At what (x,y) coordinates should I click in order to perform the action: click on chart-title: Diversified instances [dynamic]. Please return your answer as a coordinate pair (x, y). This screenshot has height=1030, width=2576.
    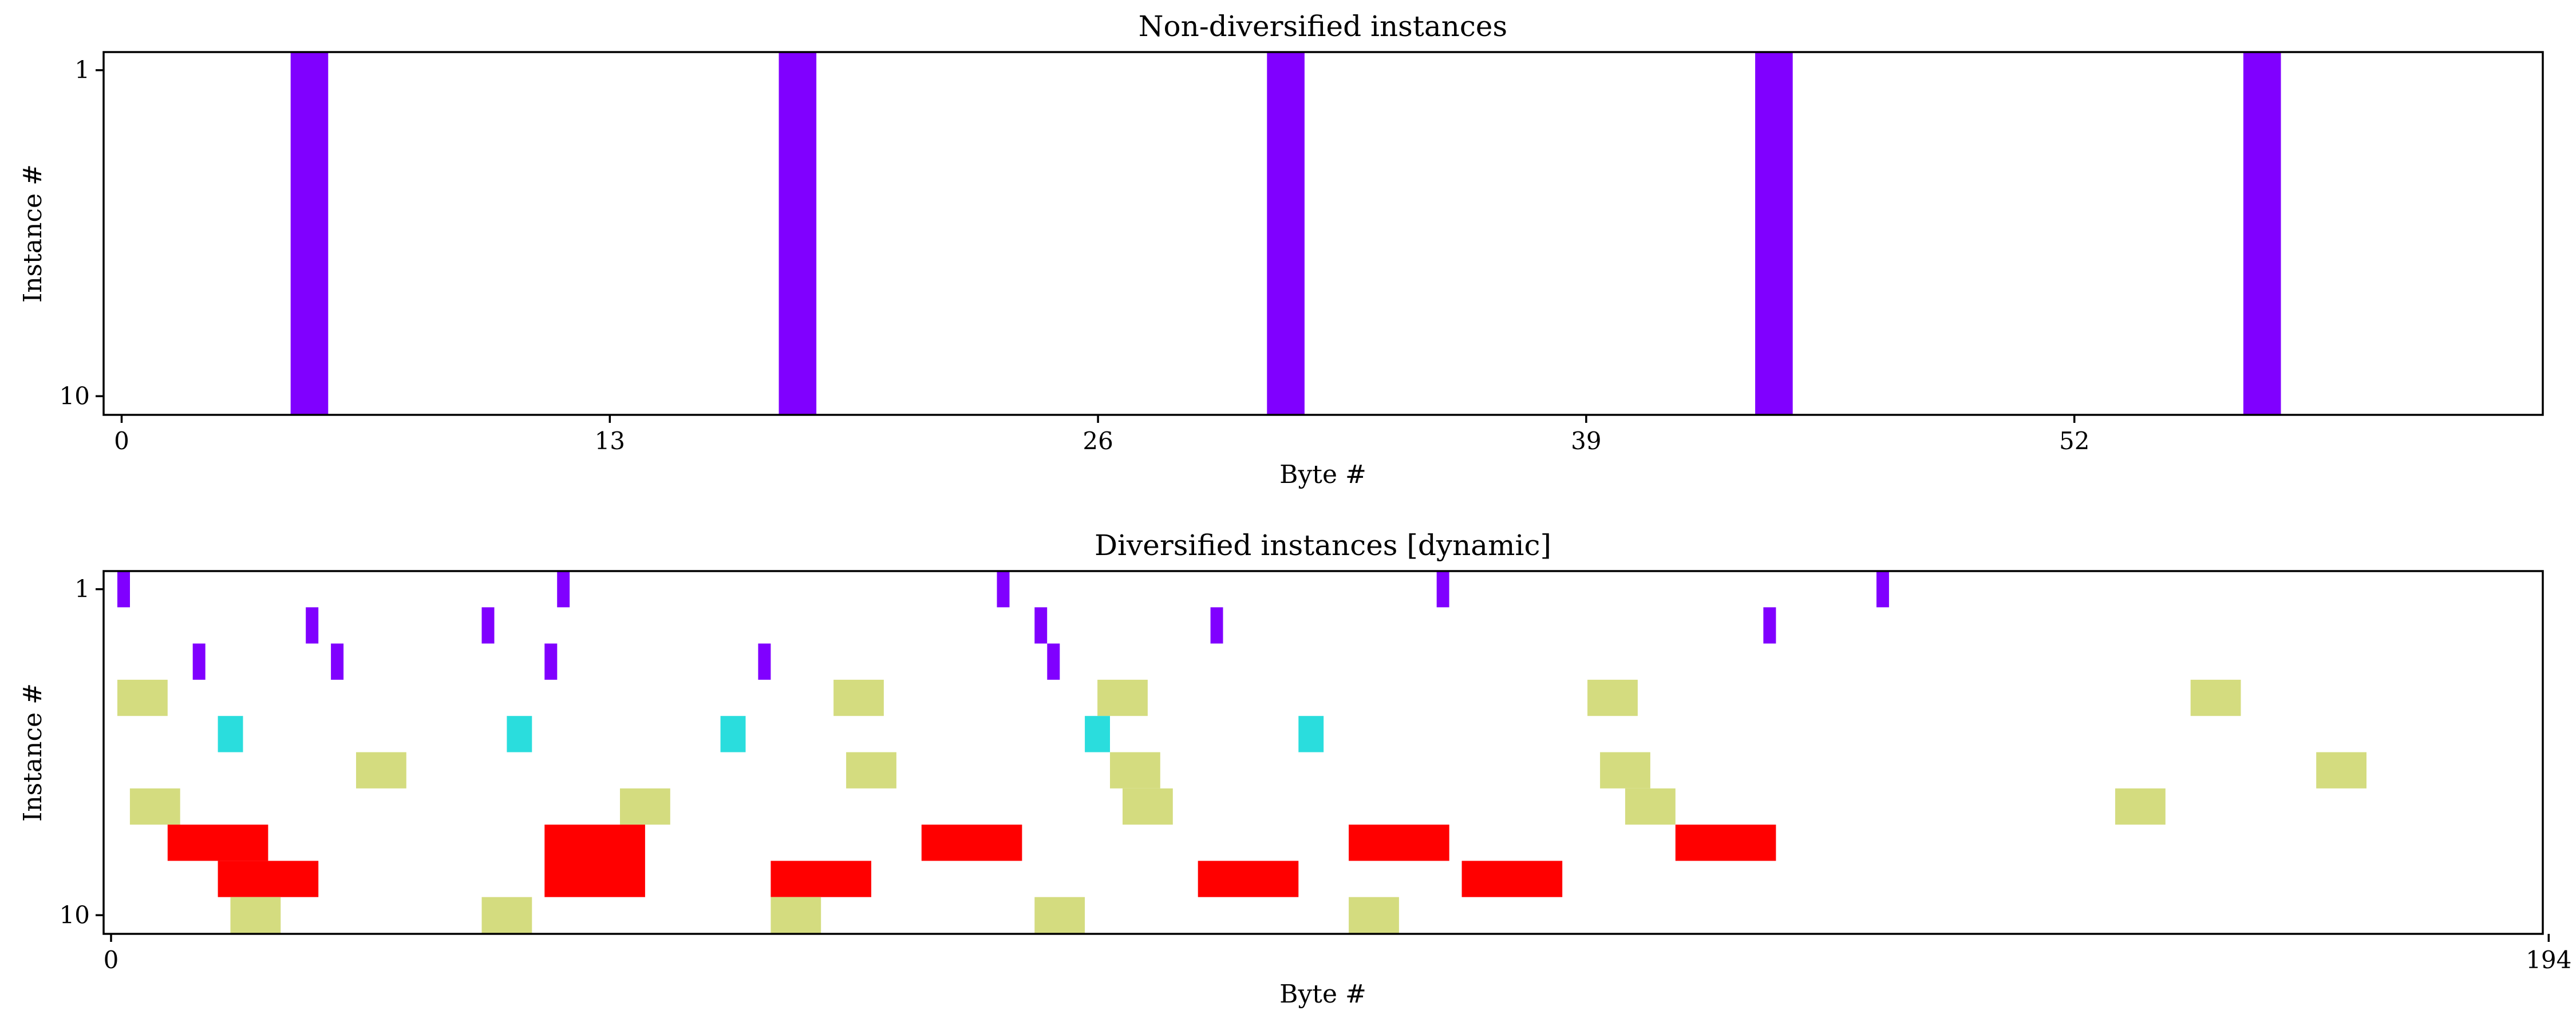
    Looking at the image, I should click on (1323, 545).